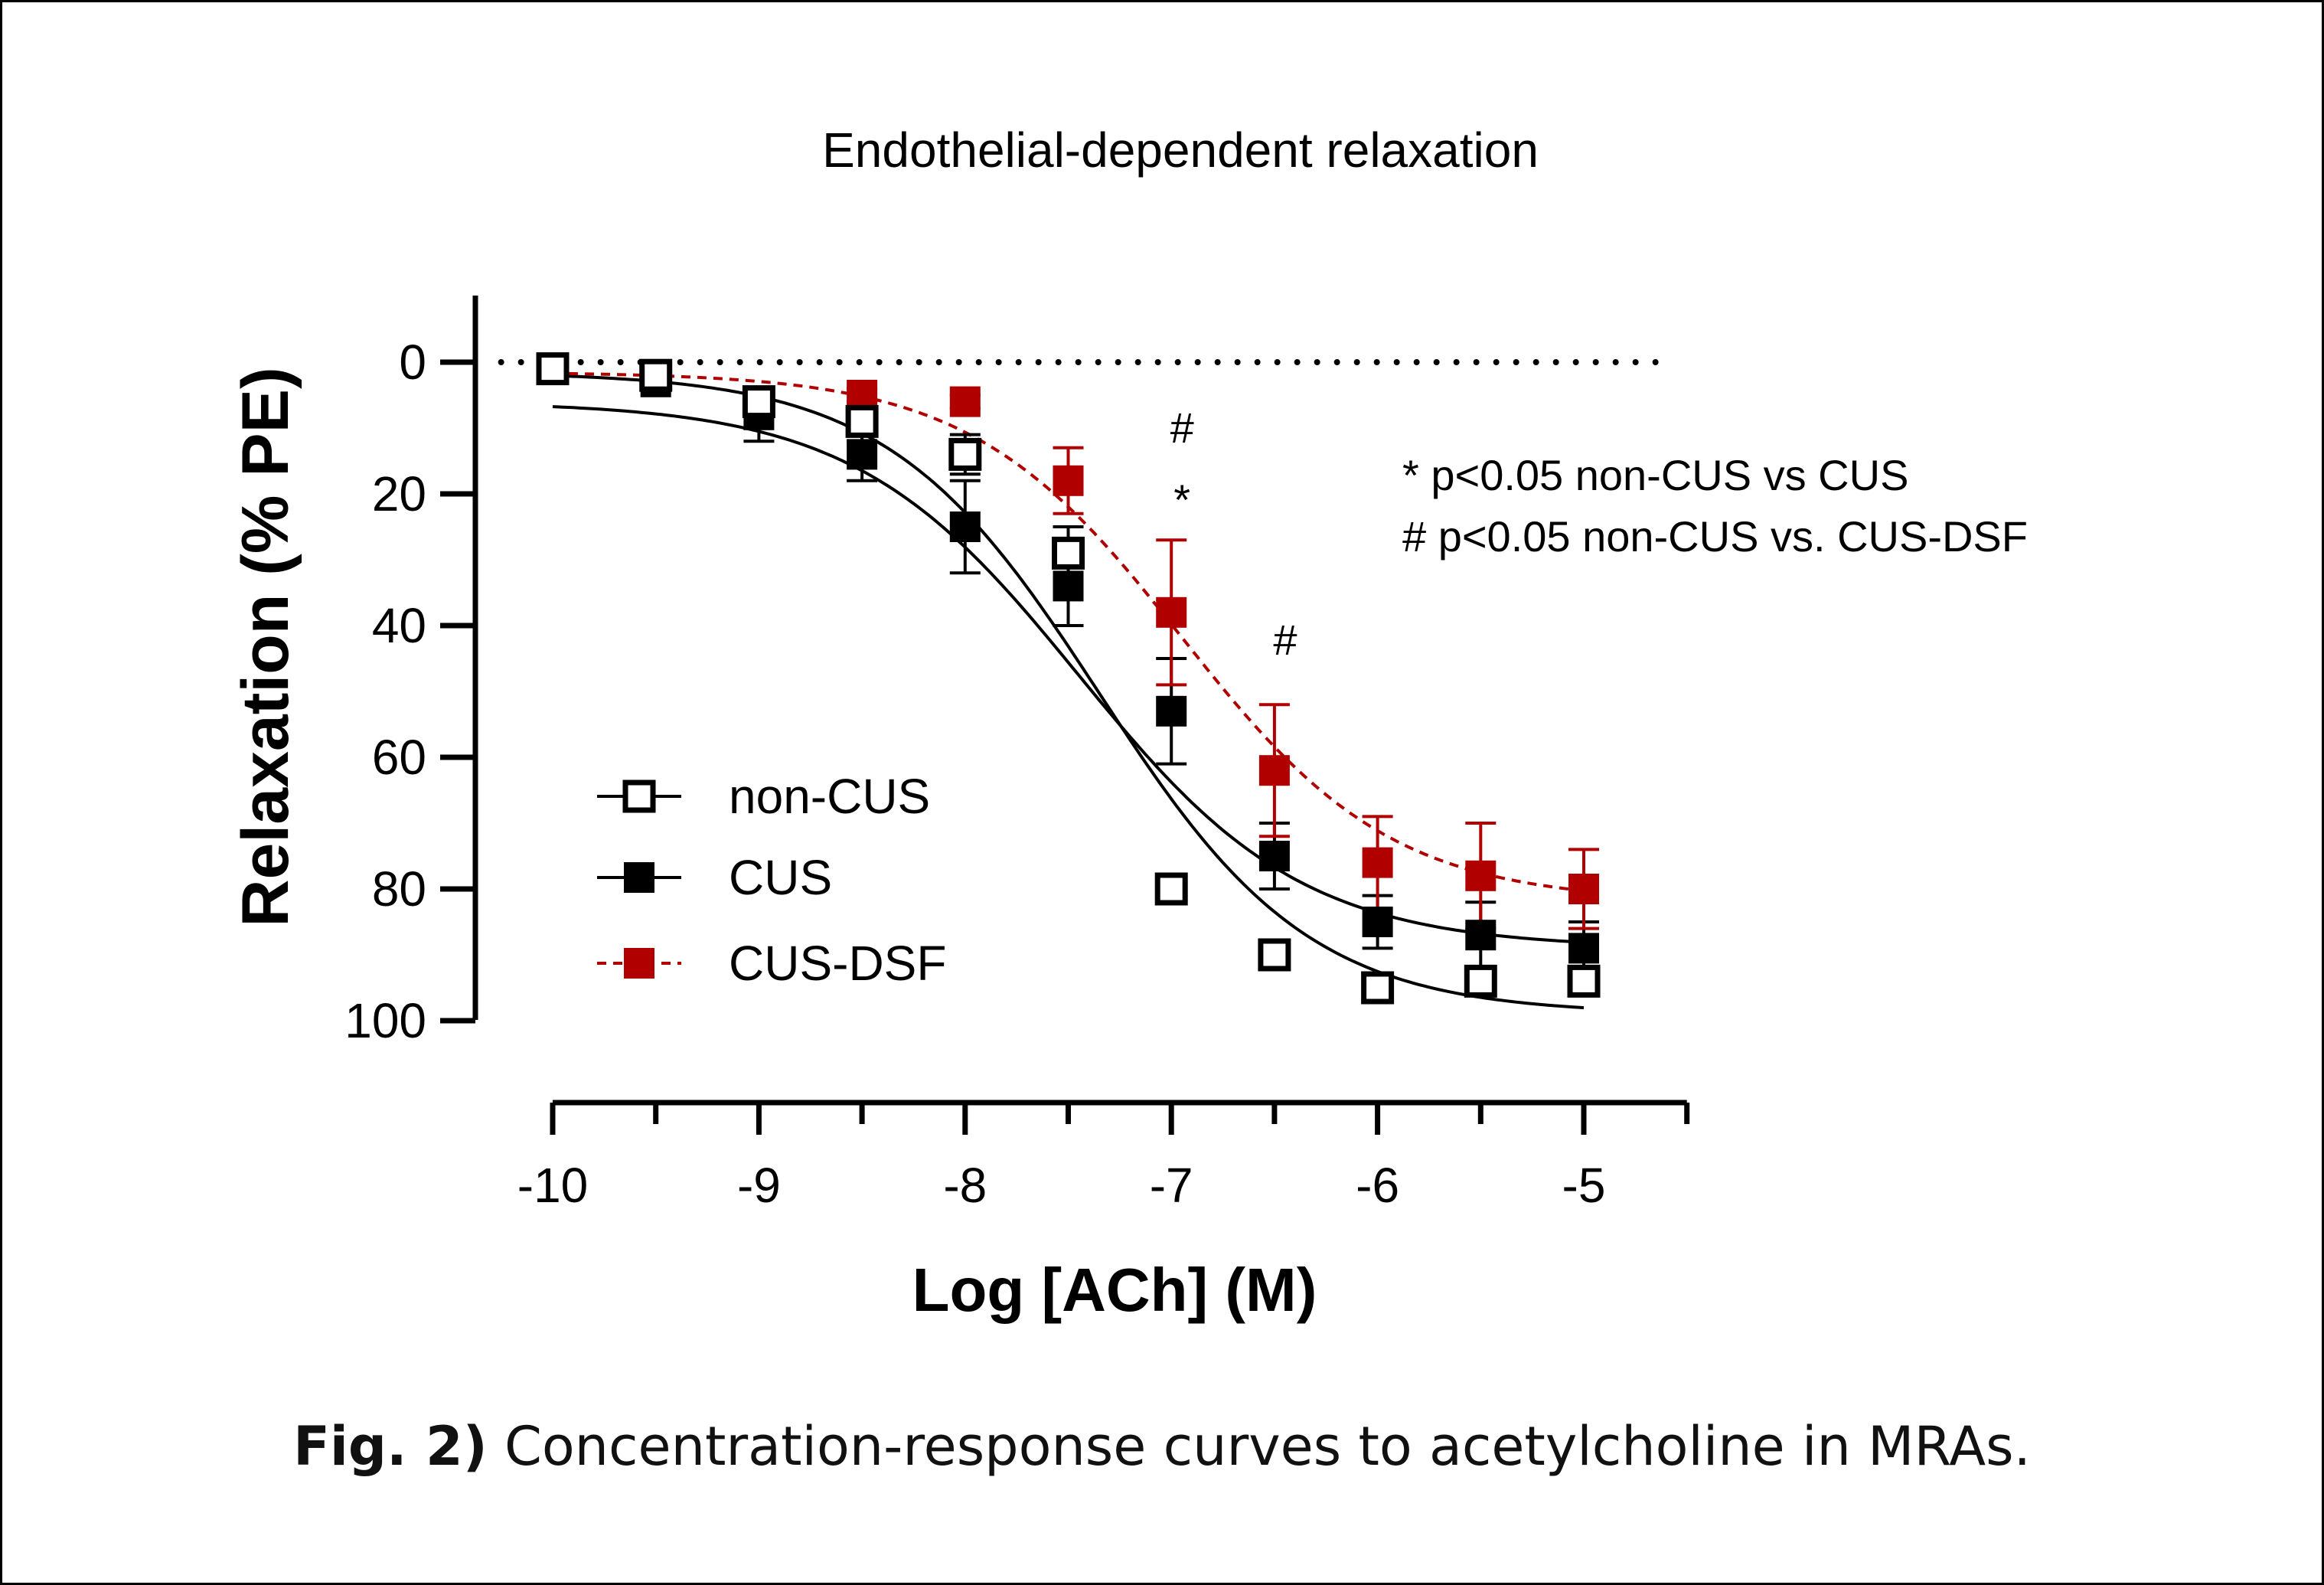 The width and height of the screenshot is (2324, 1585). Describe the element at coordinates (265, 646) in the screenshot. I see `y-axis-label: Relaxation (% PE)` at that location.